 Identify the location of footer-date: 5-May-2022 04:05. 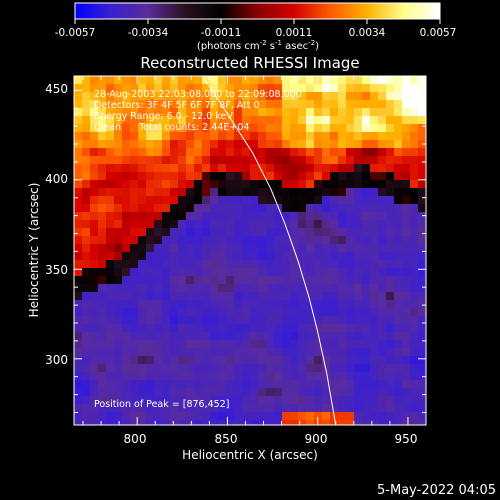
(436, 490).